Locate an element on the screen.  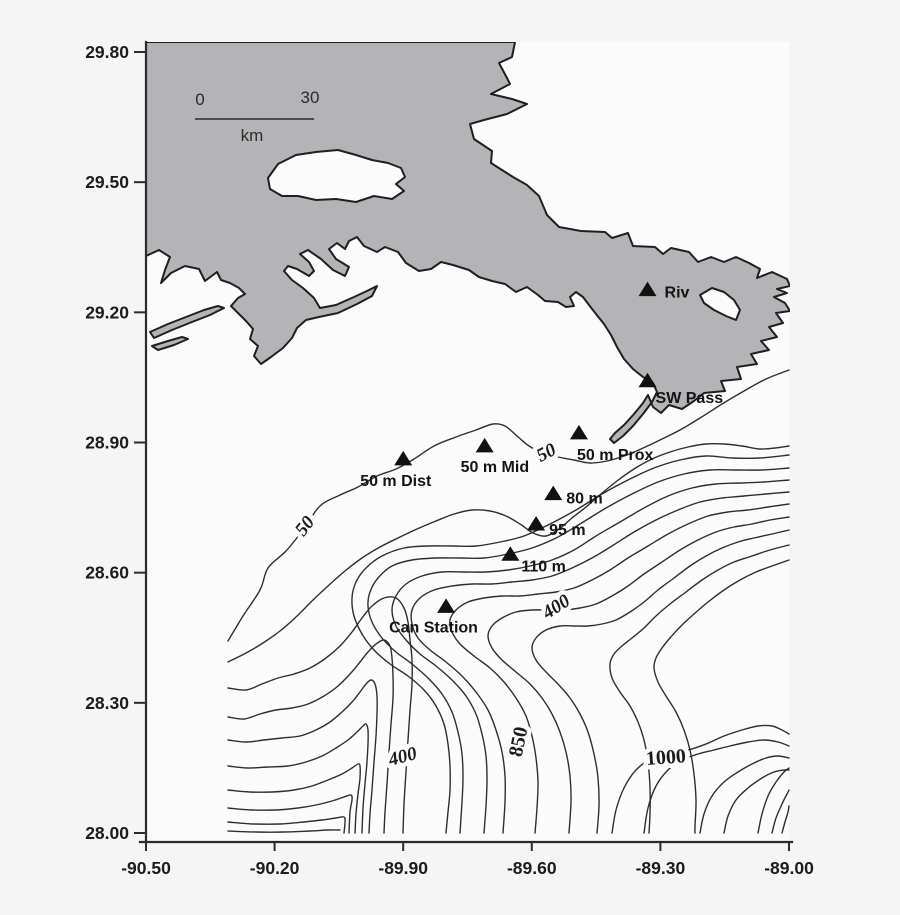
station-label: Can Station is located at coordinates (433, 627).